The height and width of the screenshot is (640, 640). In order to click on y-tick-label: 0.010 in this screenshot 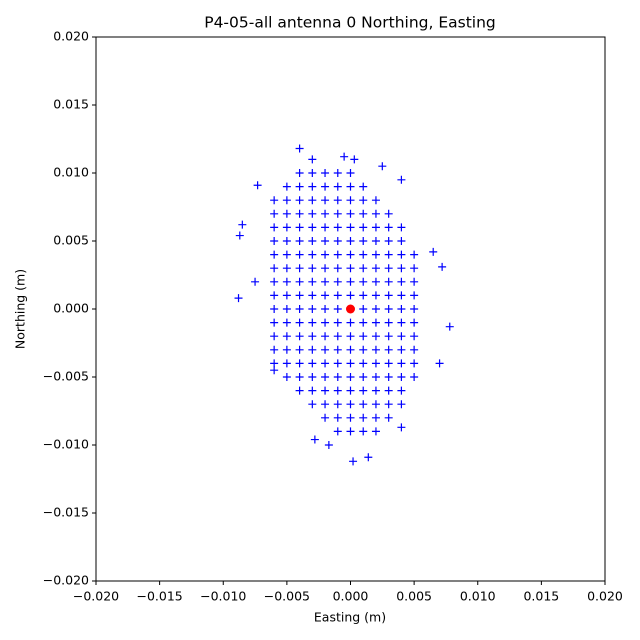, I will do `click(71, 172)`.